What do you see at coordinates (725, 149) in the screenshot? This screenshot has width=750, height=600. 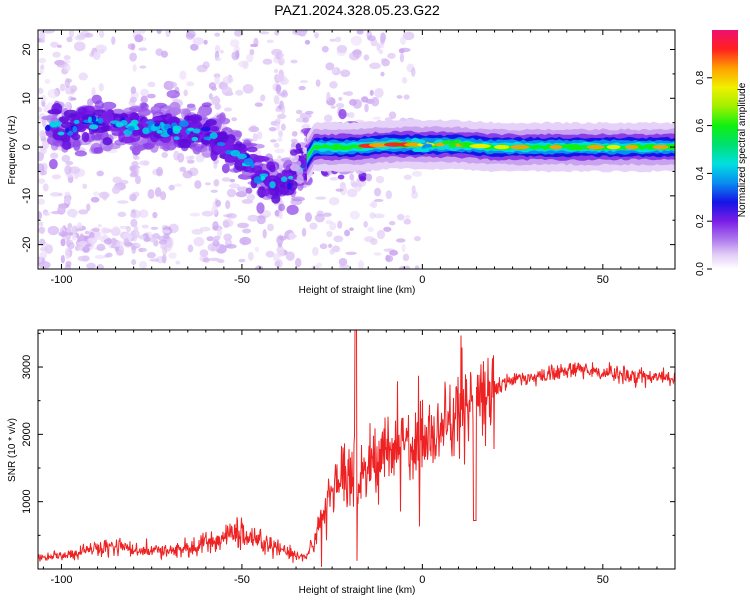 I see `colorbar-gradient` at bounding box center [725, 149].